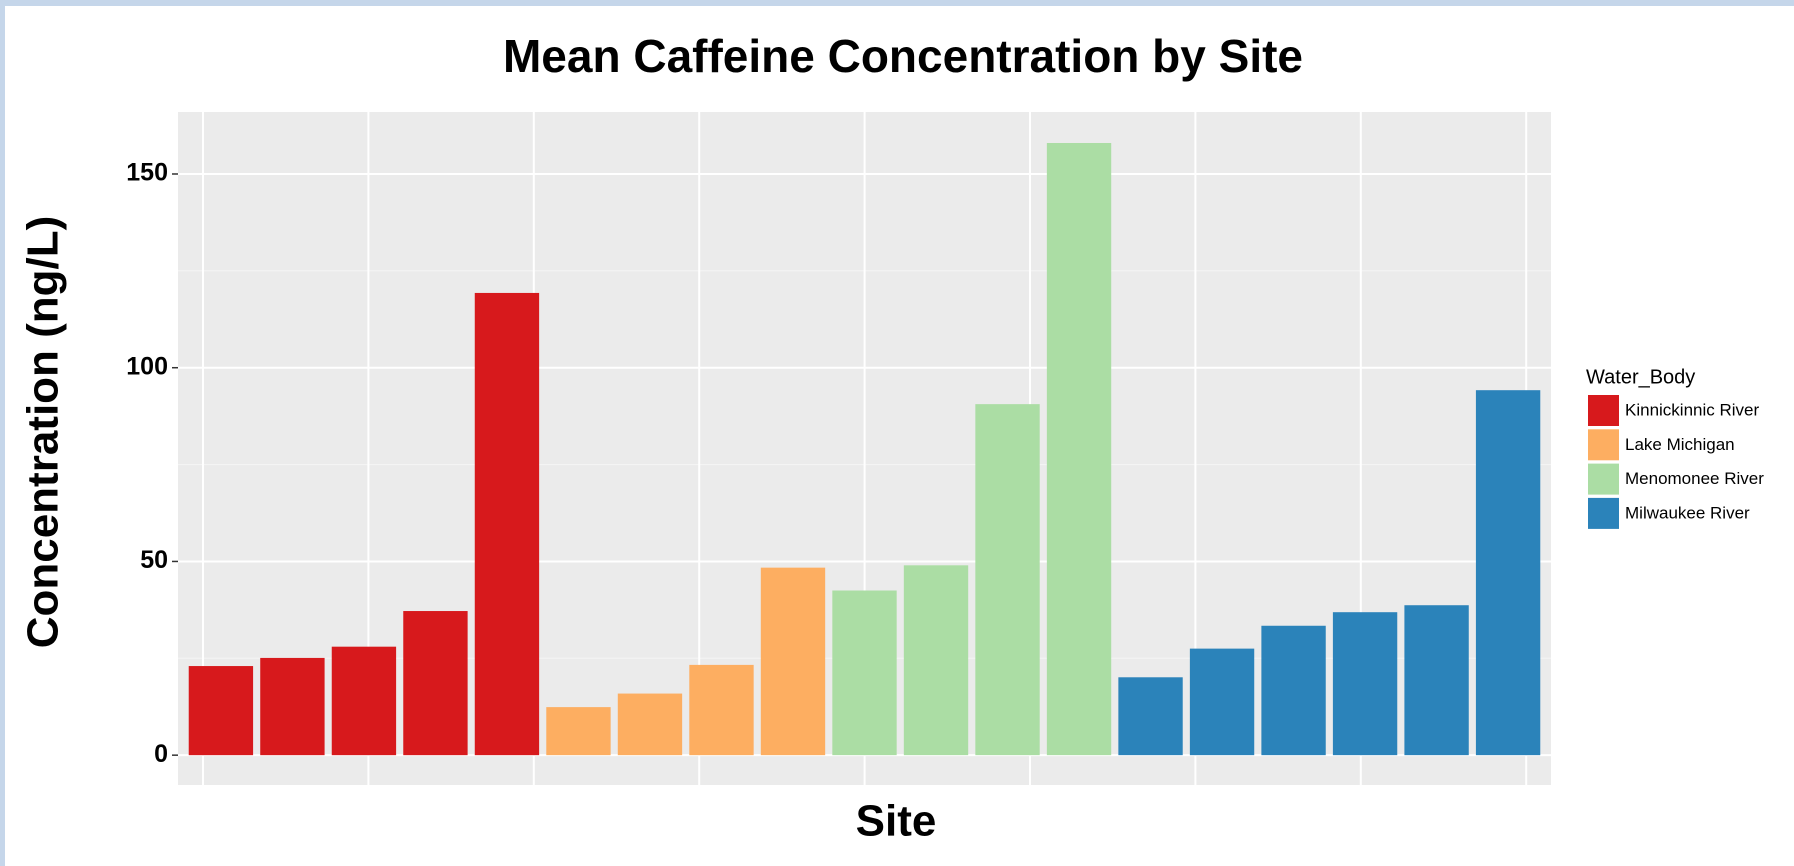  Describe the element at coordinates (43, 432) in the screenshot. I see `y-axis-label: Concentration (ng/L)` at that location.